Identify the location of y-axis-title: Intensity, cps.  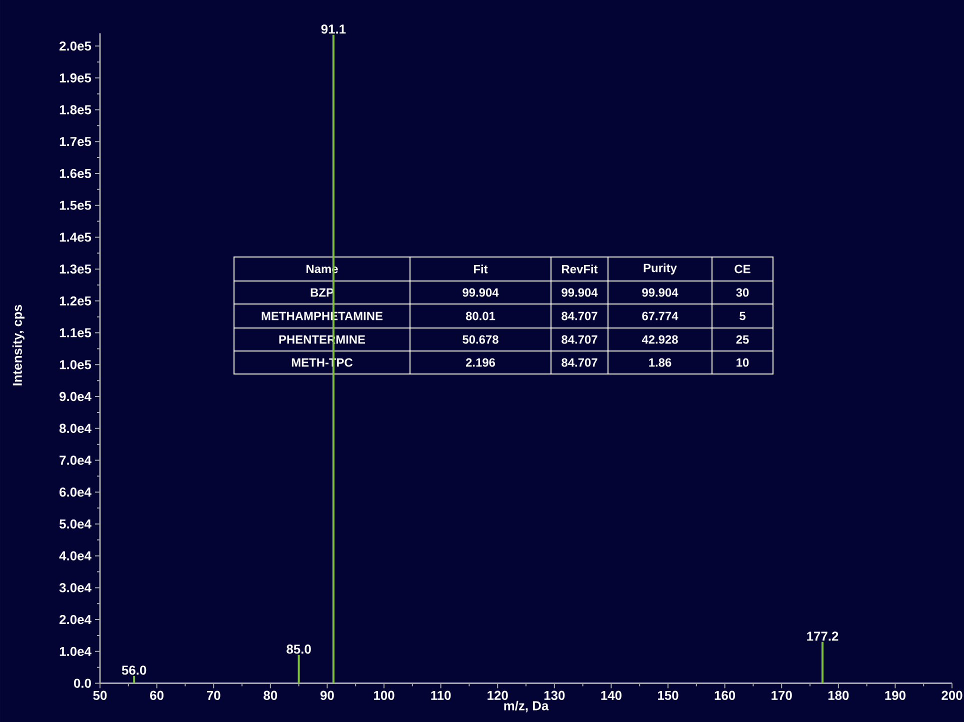
(18, 345).